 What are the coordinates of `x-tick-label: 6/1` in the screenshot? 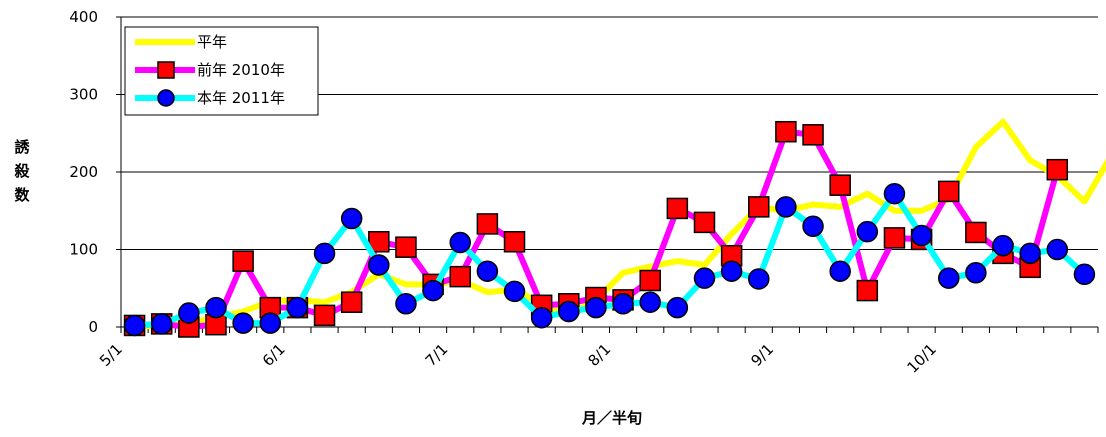 It's located at (274, 355).